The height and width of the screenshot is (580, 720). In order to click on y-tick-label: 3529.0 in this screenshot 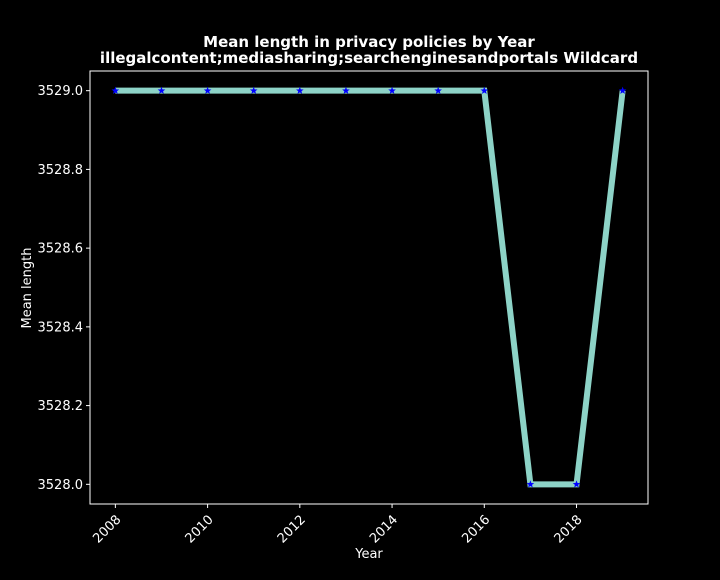, I will do `click(61, 91)`.